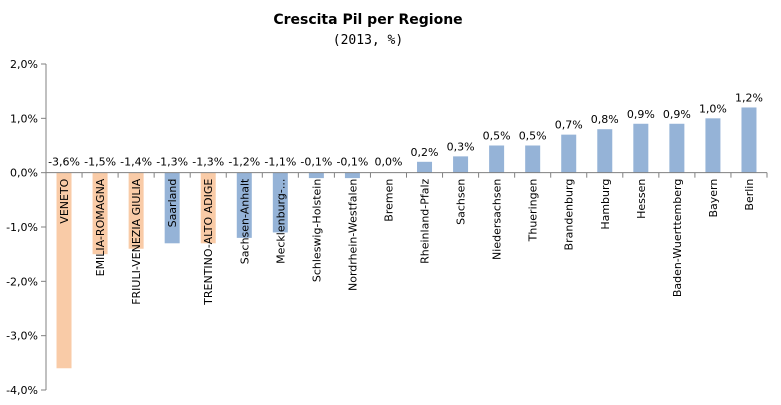 The width and height of the screenshot is (781, 405). What do you see at coordinates (172, 203) in the screenshot?
I see `category-label: Saarland` at bounding box center [172, 203].